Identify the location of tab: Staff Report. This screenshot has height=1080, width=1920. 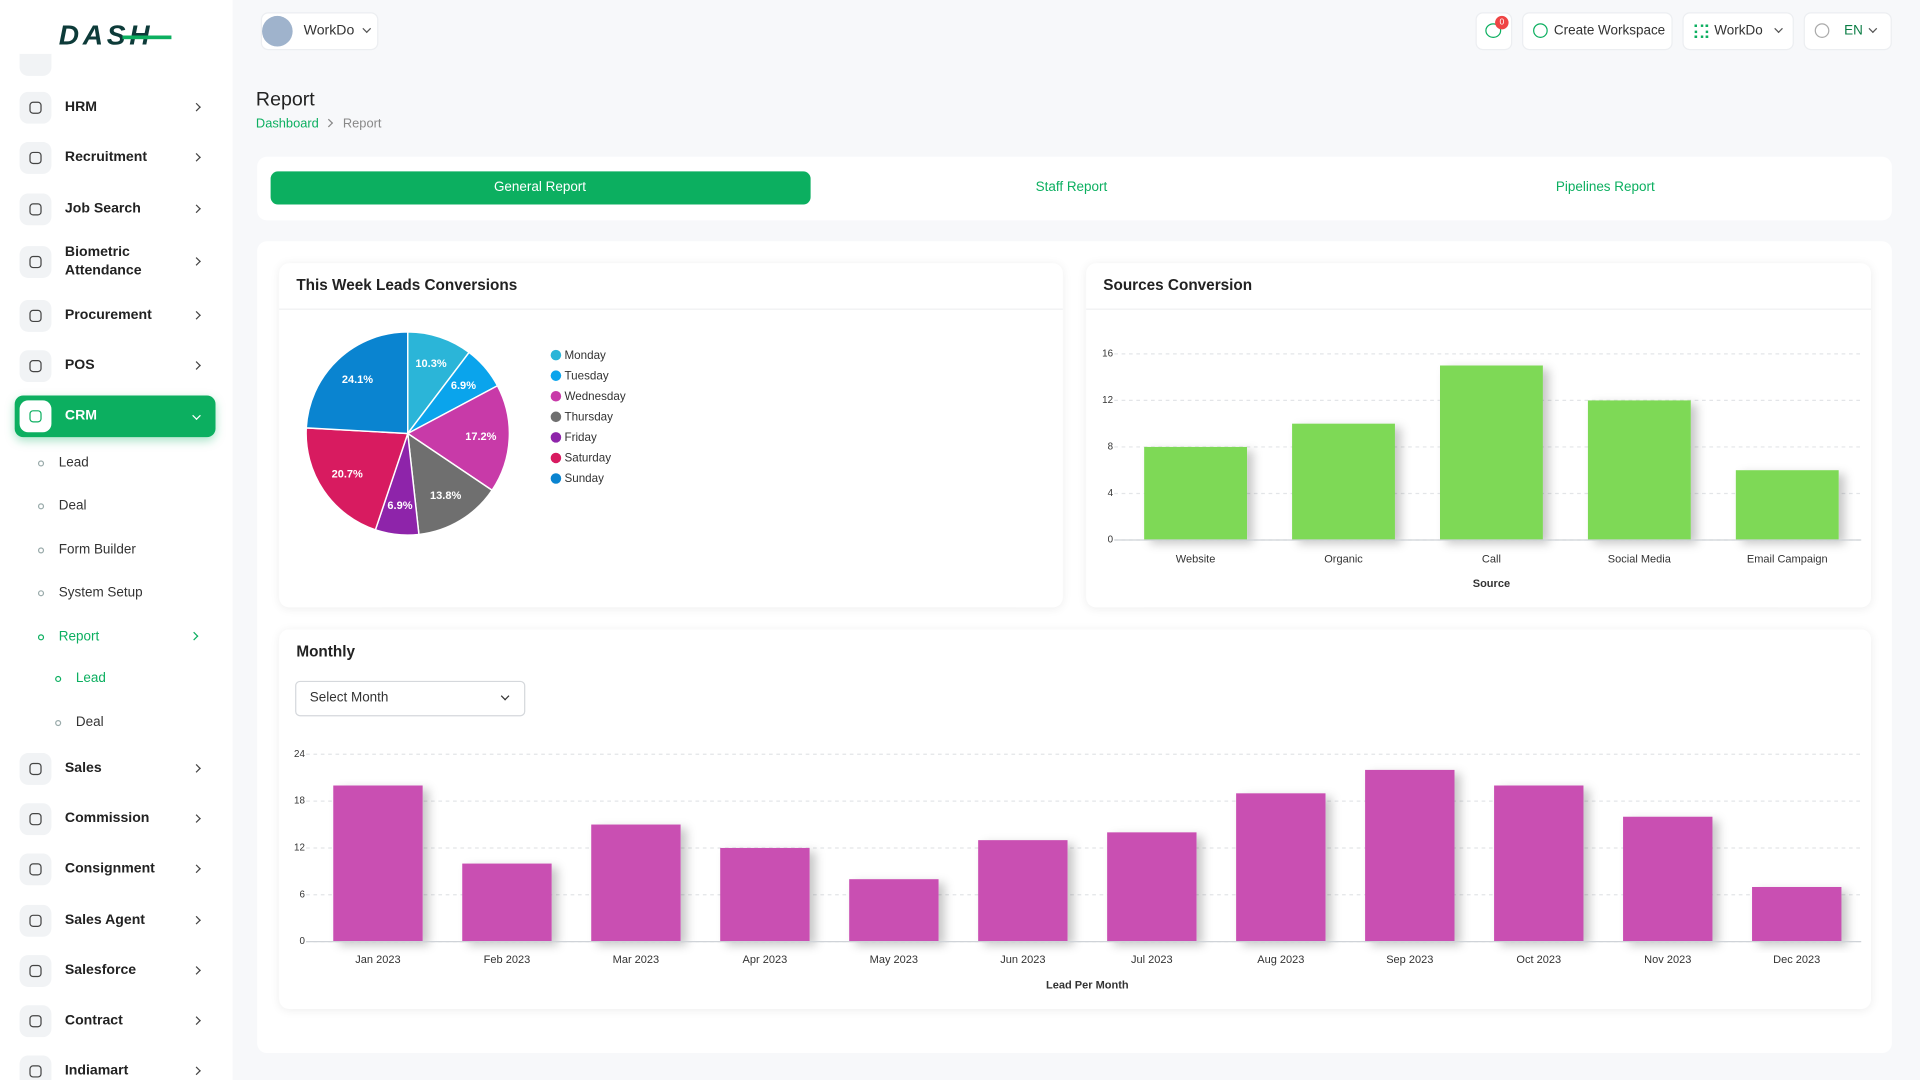
(1071, 187).